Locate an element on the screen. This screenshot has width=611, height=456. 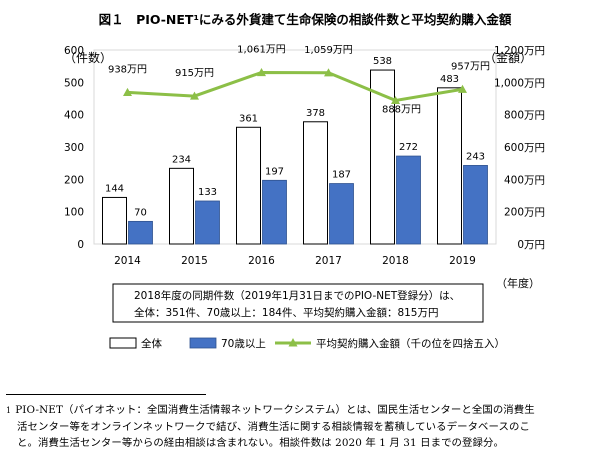
y-axis-left-label: （件数） is located at coordinates (88, 57).